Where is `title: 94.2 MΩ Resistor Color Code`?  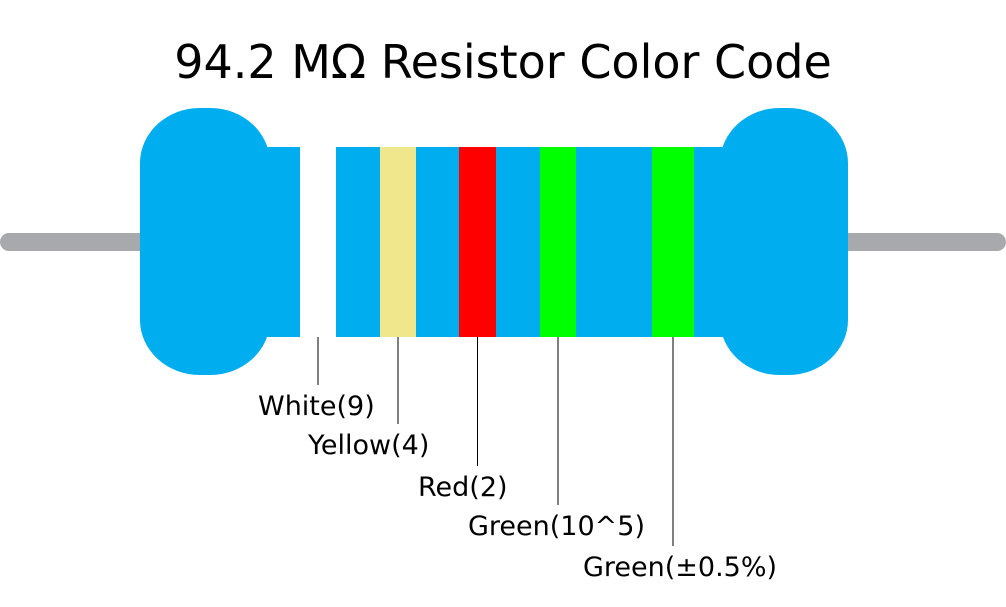
title: 94.2 MΩ Resistor Color Code is located at coordinates (503, 62).